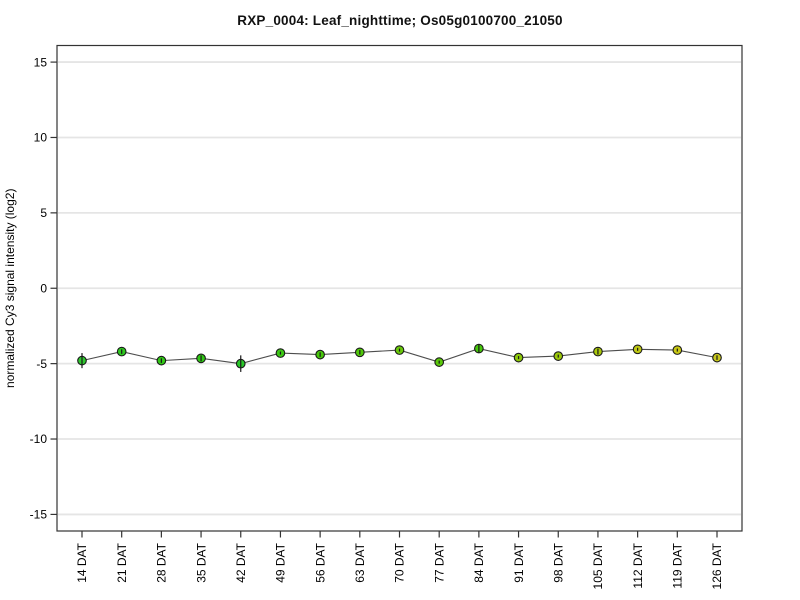  Describe the element at coordinates (43, 213) in the screenshot. I see `y-axis-tick-label: 5` at that location.